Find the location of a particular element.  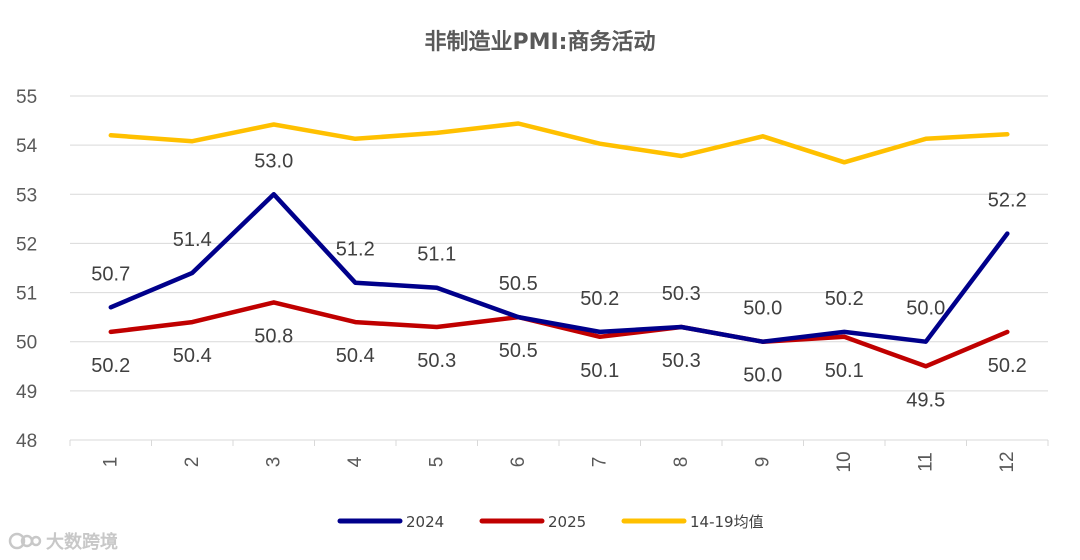

y-tick-label: 52 is located at coordinates (26, 244).